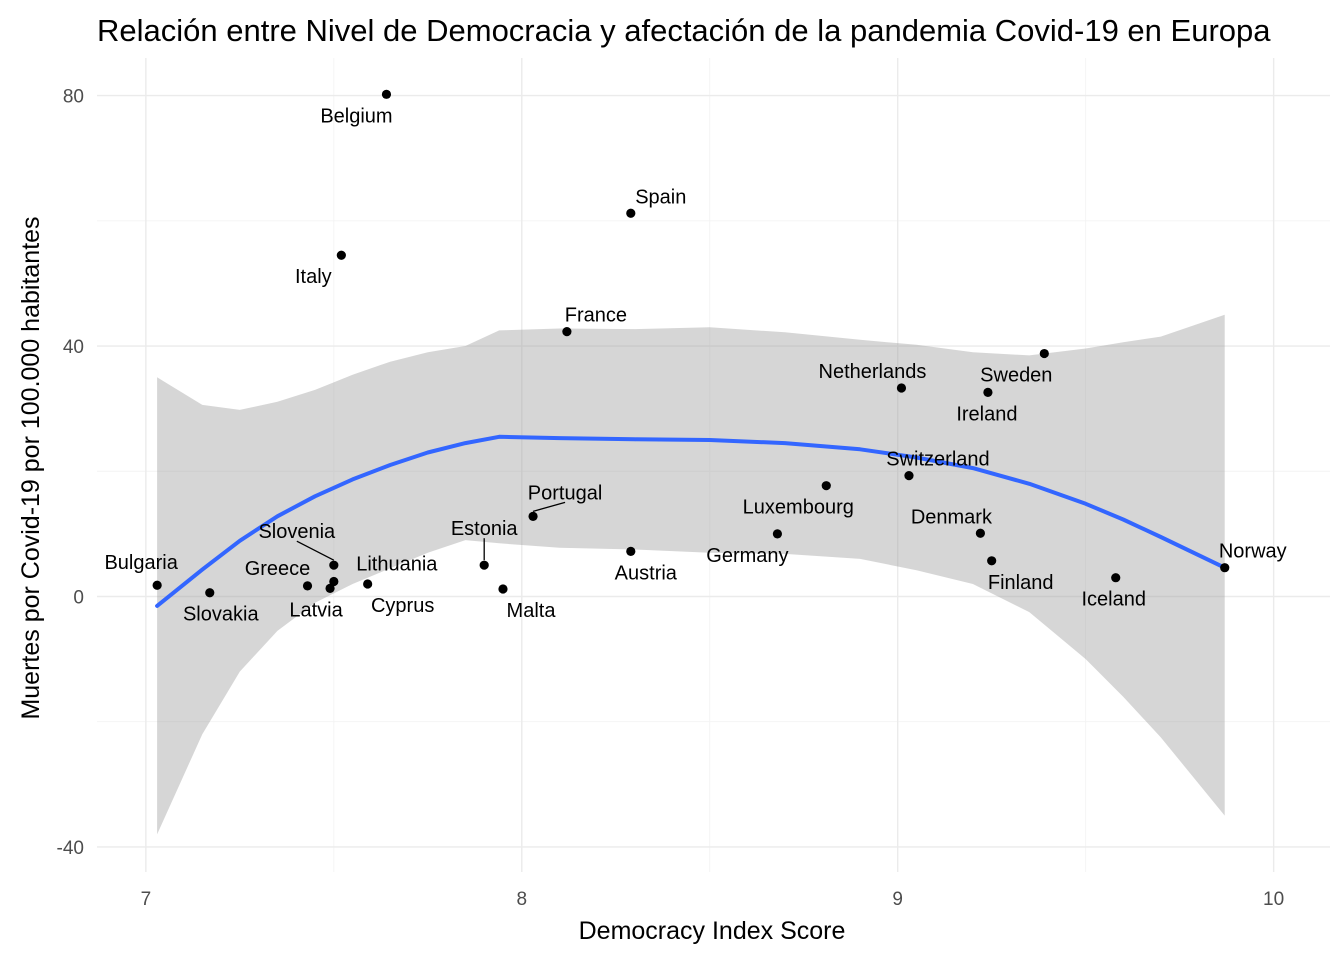  Describe the element at coordinates (986, 414) in the screenshot. I see `point-label: Ireland` at that location.